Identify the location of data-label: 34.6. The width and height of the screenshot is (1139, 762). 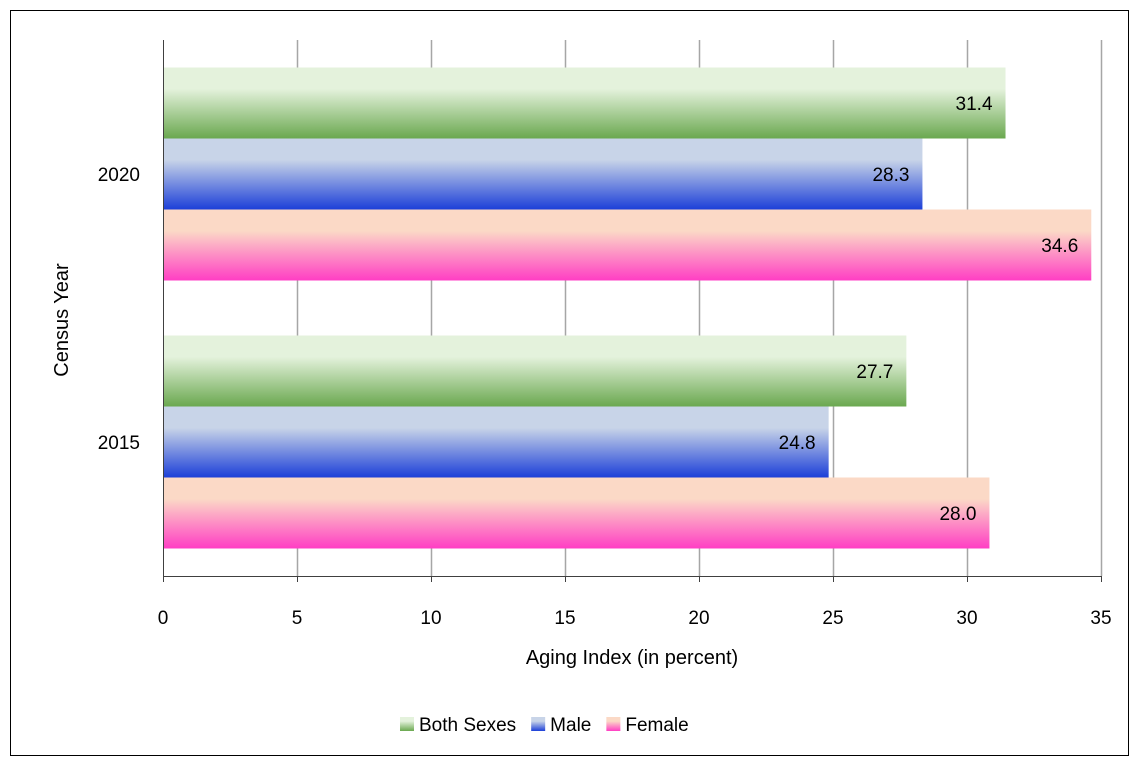
(1059, 246).